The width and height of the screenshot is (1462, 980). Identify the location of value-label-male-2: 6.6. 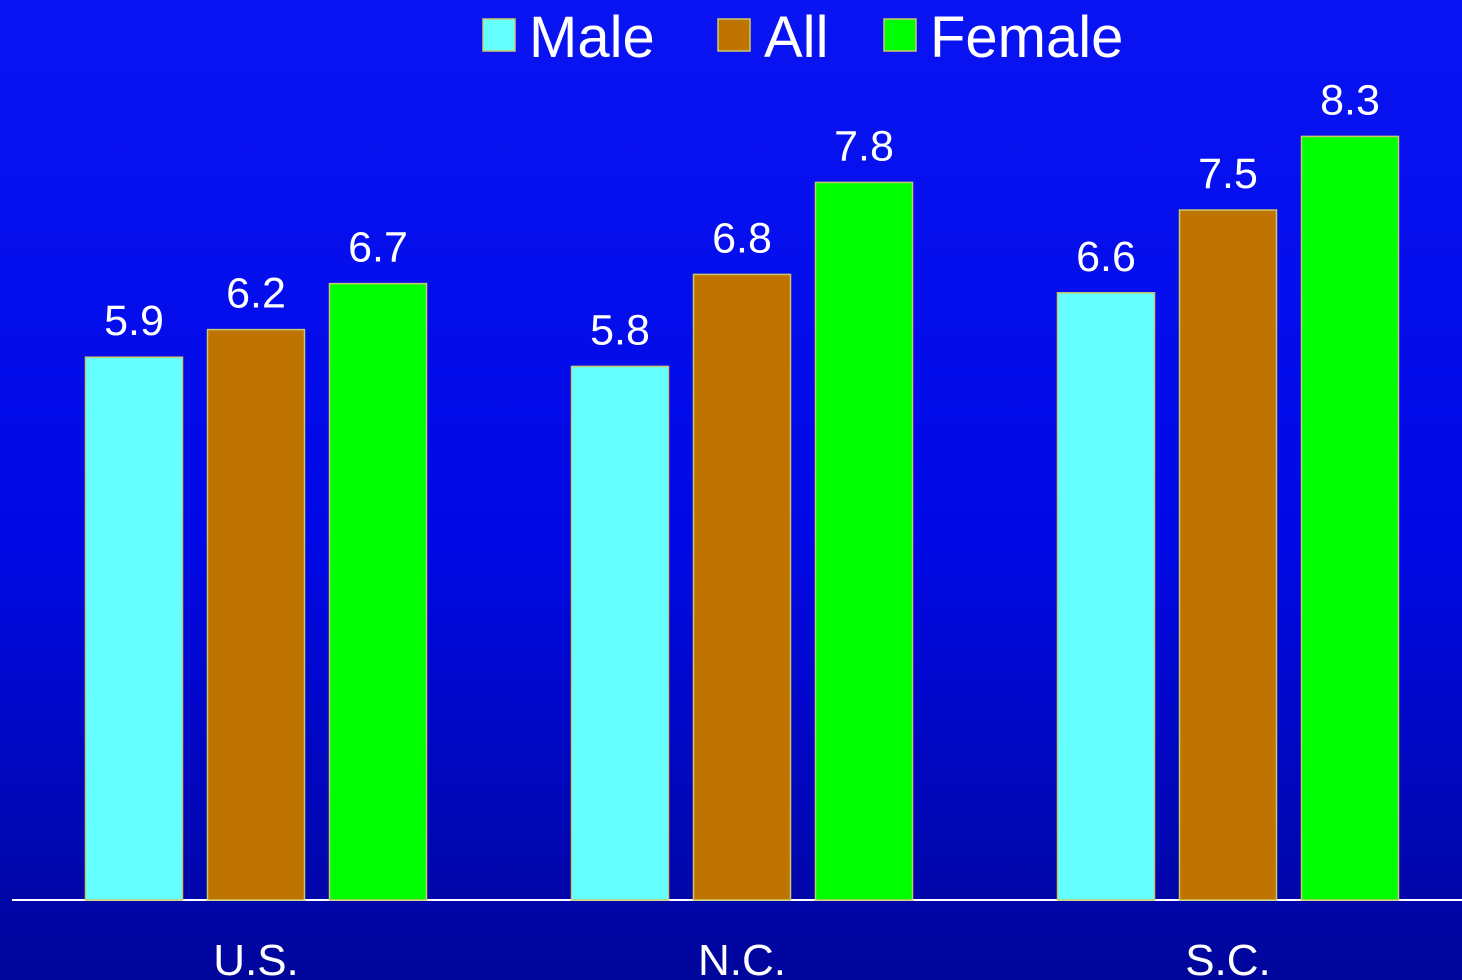
(1106, 257).